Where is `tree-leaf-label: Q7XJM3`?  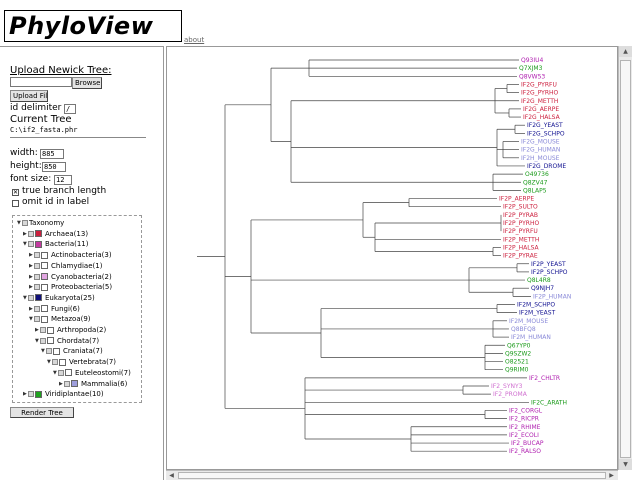
tree-leaf-label: Q7XJM3 is located at coordinates (531, 68).